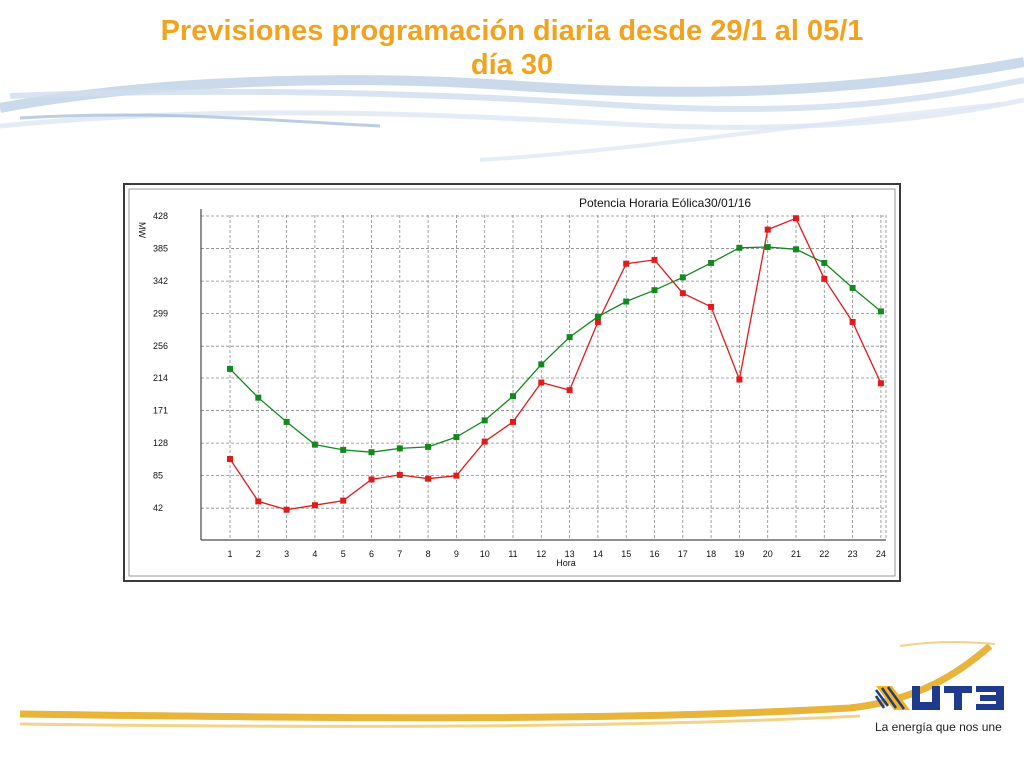 The width and height of the screenshot is (1024, 768). Describe the element at coordinates (485, 554) in the screenshot. I see `x-tick-label: 10` at that location.